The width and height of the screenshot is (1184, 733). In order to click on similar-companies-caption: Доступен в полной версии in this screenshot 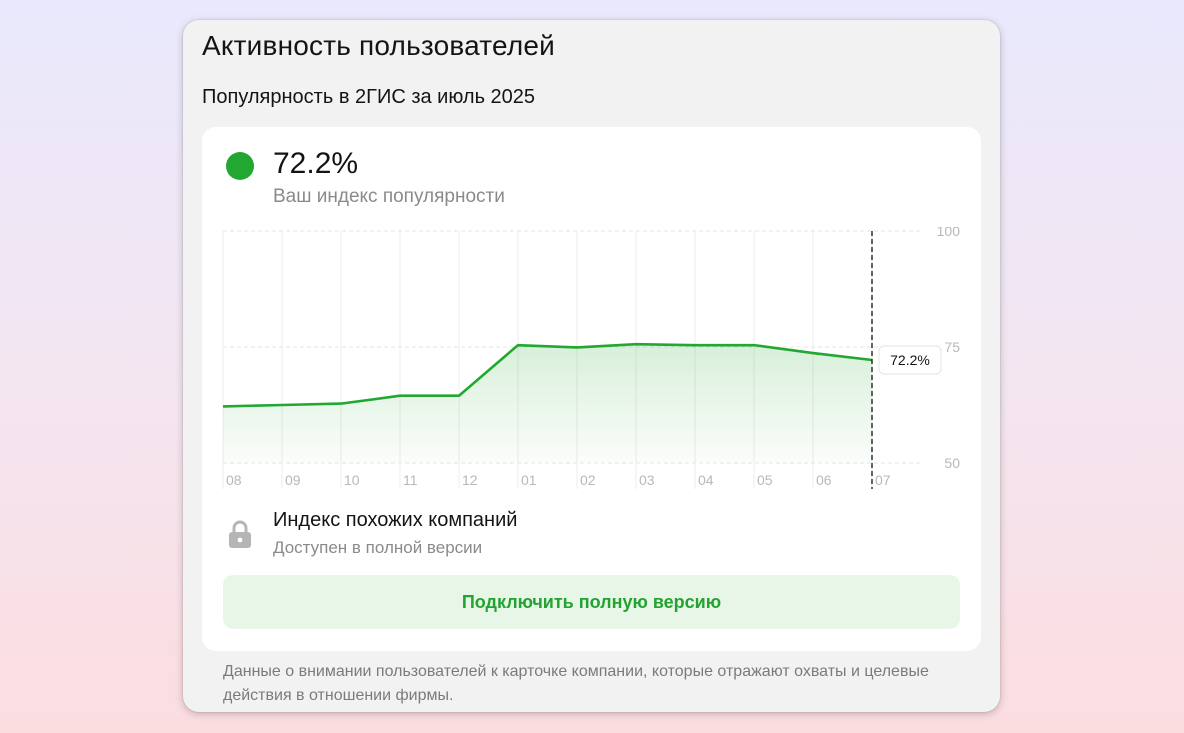, I will do `click(378, 547)`.